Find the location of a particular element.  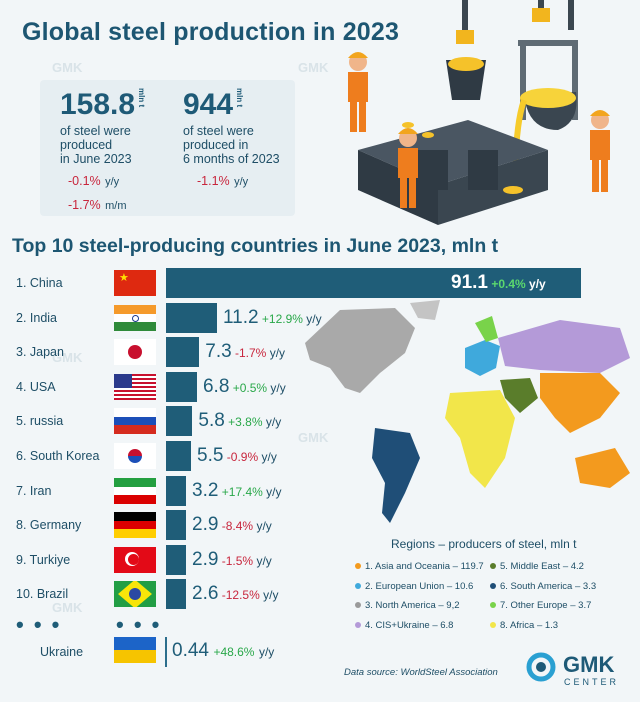

stat-june-desc-3: in June 2023 is located at coordinates (96, 159).